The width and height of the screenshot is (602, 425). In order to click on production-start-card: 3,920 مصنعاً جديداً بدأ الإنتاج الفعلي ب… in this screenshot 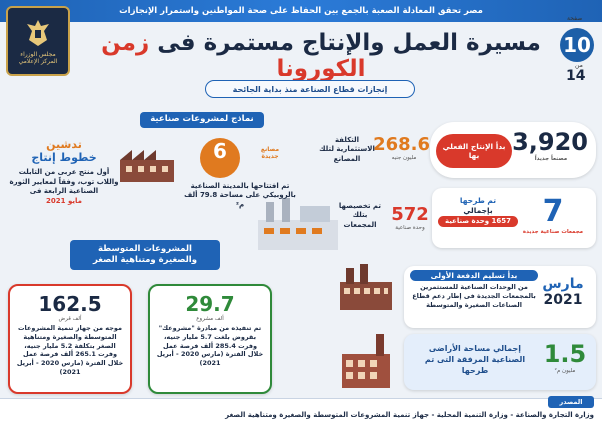, I will do `click(513, 150)`.